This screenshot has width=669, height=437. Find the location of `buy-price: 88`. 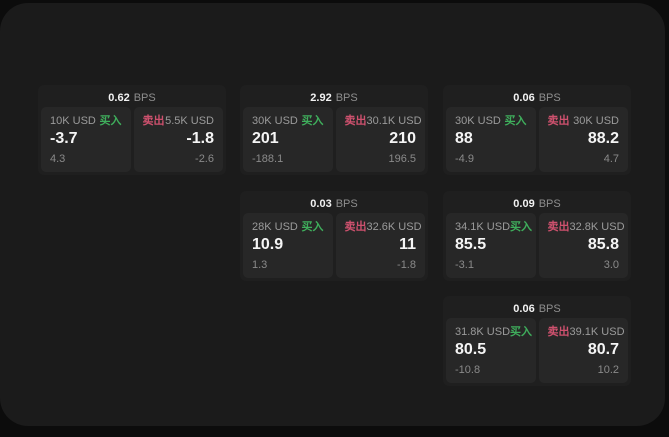

buy-price: 88 is located at coordinates (464, 138).